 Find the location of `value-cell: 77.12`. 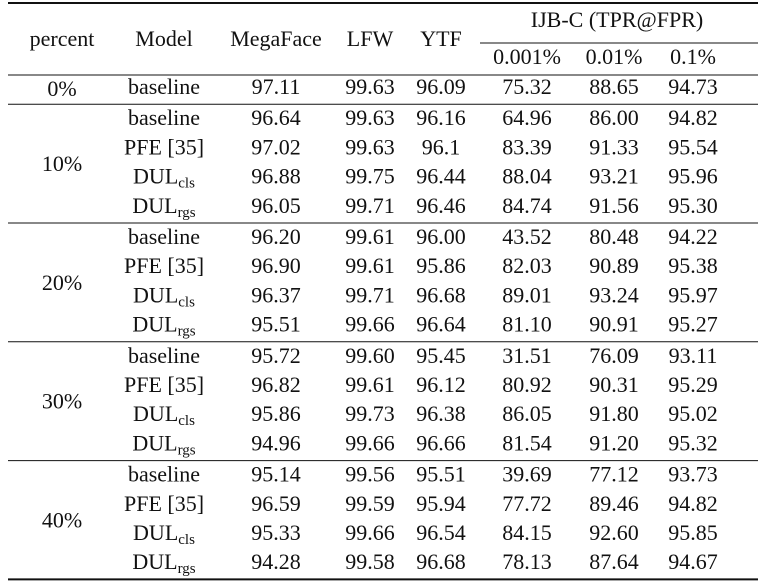

value-cell: 77.12 is located at coordinates (614, 474).